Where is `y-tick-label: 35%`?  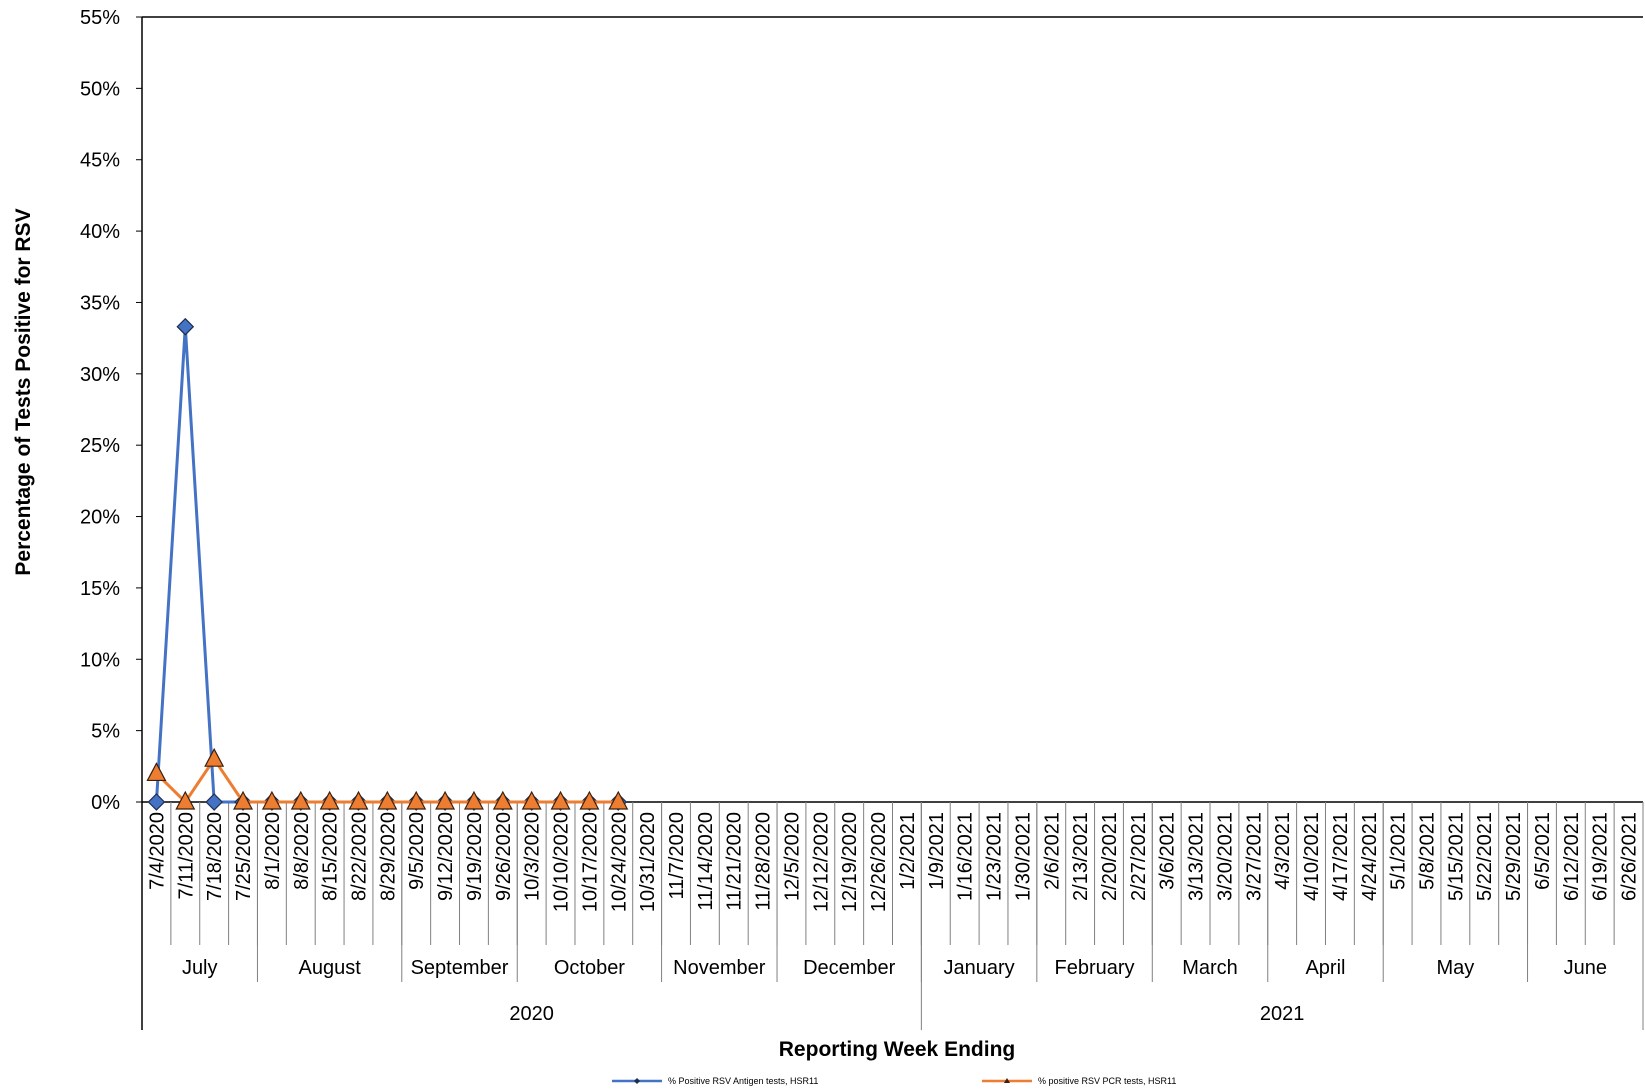
y-tick-label: 35% is located at coordinates (100, 303).